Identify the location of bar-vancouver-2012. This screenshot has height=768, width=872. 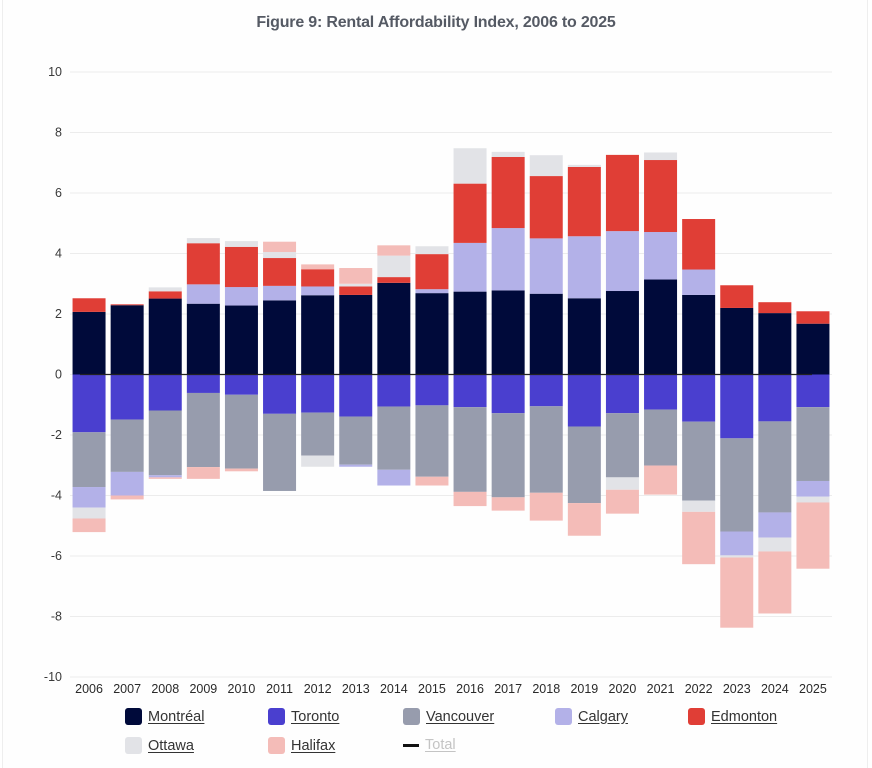
(318, 434).